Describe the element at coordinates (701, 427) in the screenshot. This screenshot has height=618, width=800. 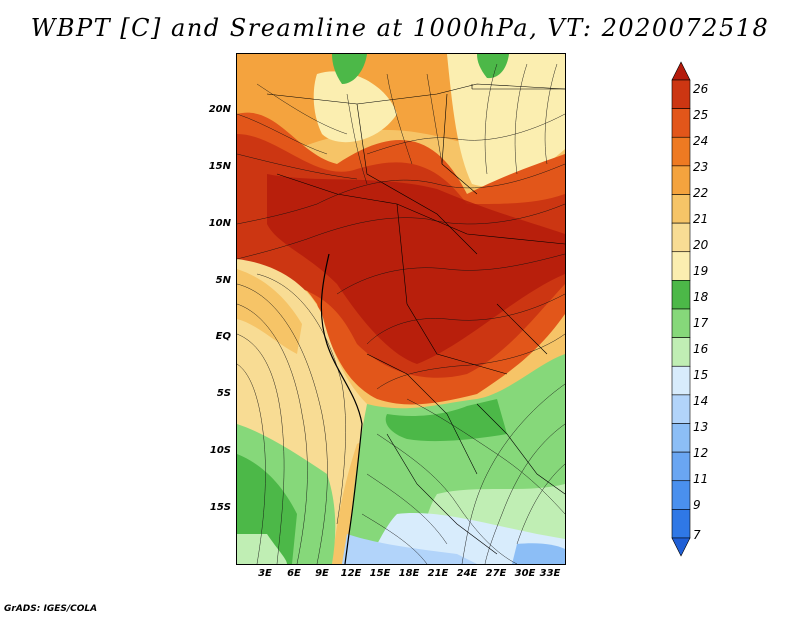
I see `colorbar-label: 13` at that location.